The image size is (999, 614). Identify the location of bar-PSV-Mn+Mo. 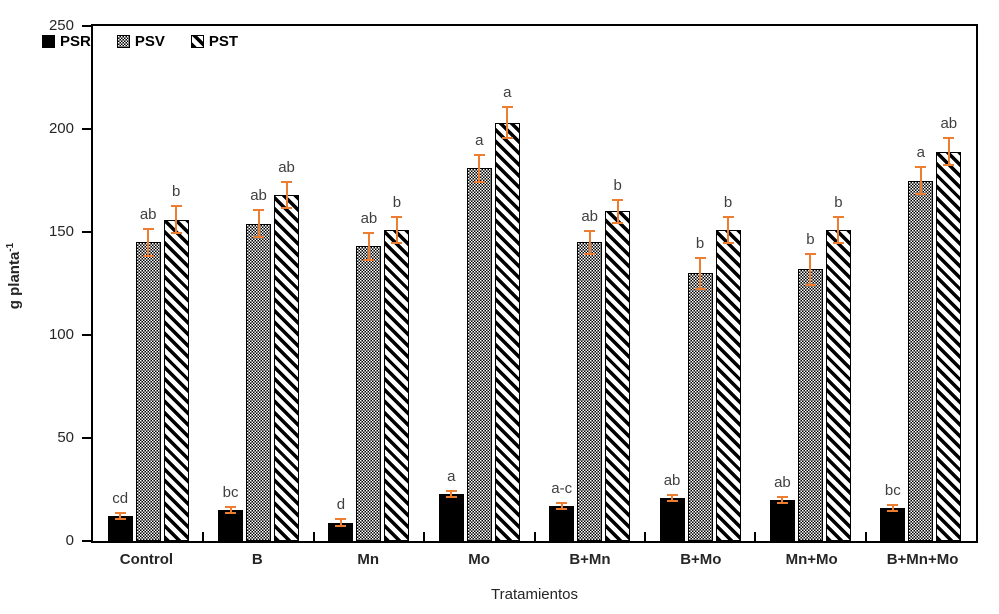
(810, 405).